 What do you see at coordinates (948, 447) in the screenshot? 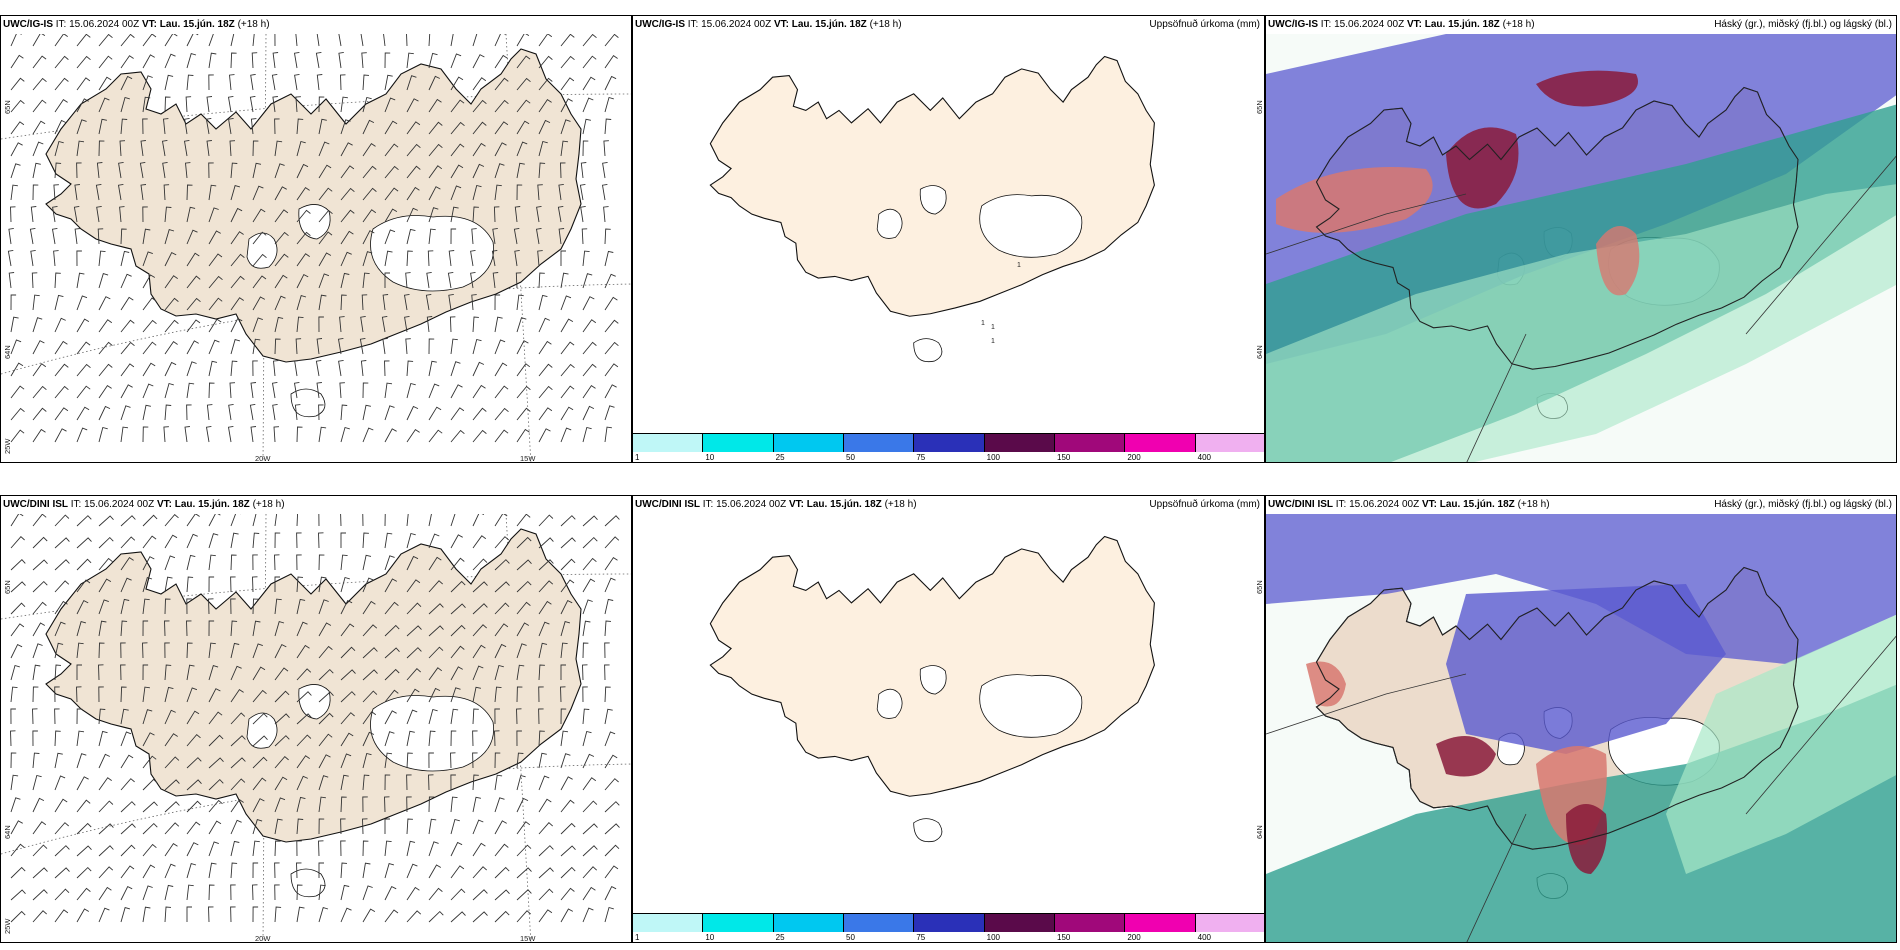
I see `precip-colorbar: 1 10 25 50 75 100 150 200 400` at bounding box center [948, 447].